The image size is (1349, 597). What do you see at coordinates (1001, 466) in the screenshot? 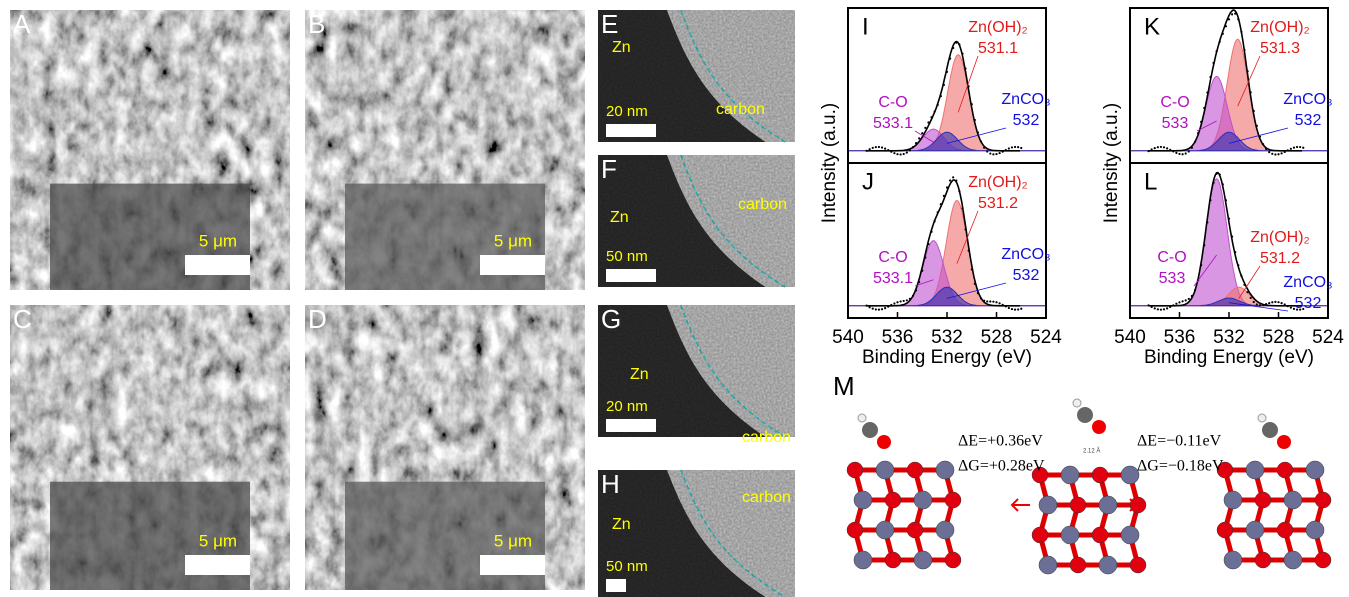
I see `free-energy-change: ΔG=+0.28eV` at bounding box center [1001, 466].